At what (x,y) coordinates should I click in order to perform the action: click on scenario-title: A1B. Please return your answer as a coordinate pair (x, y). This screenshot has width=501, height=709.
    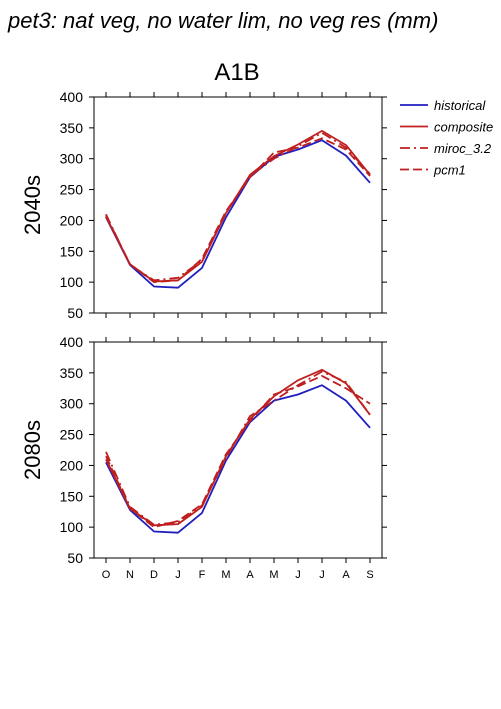
    Looking at the image, I should click on (236, 72).